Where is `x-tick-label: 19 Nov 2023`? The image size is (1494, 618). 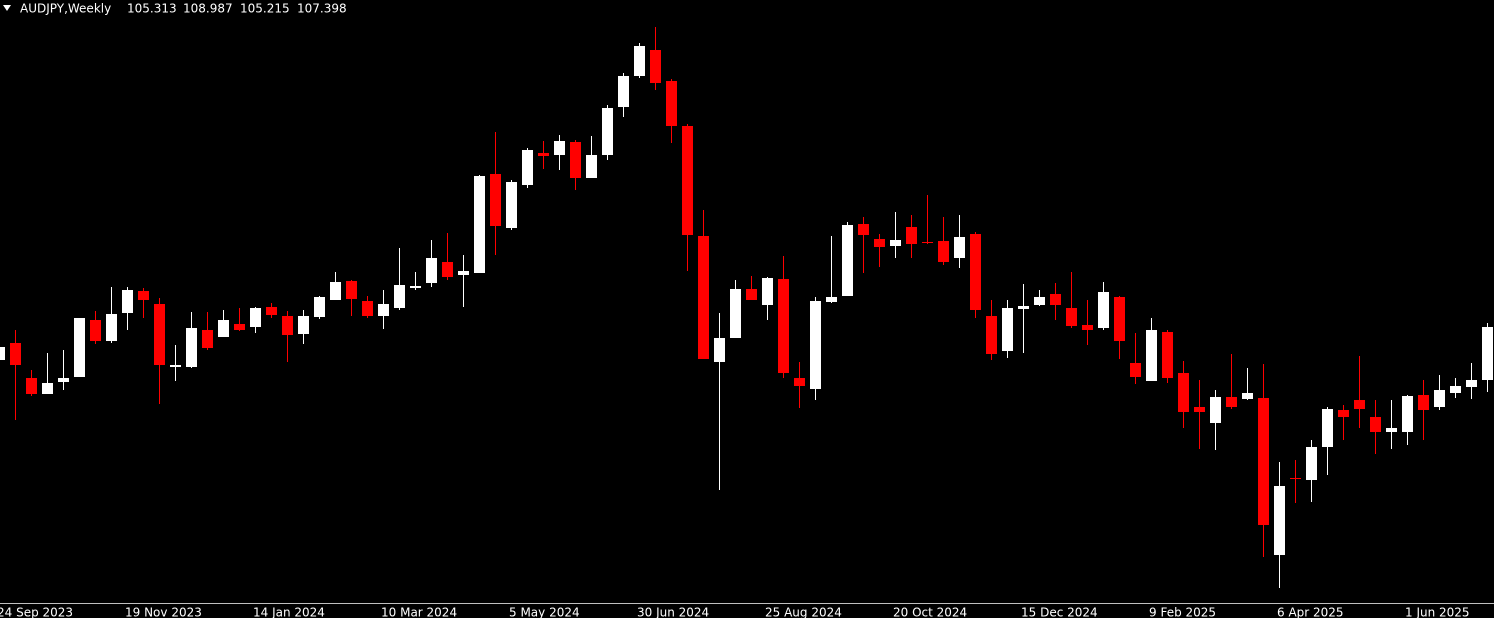 x-tick-label: 19 Nov 2023 is located at coordinates (163, 612).